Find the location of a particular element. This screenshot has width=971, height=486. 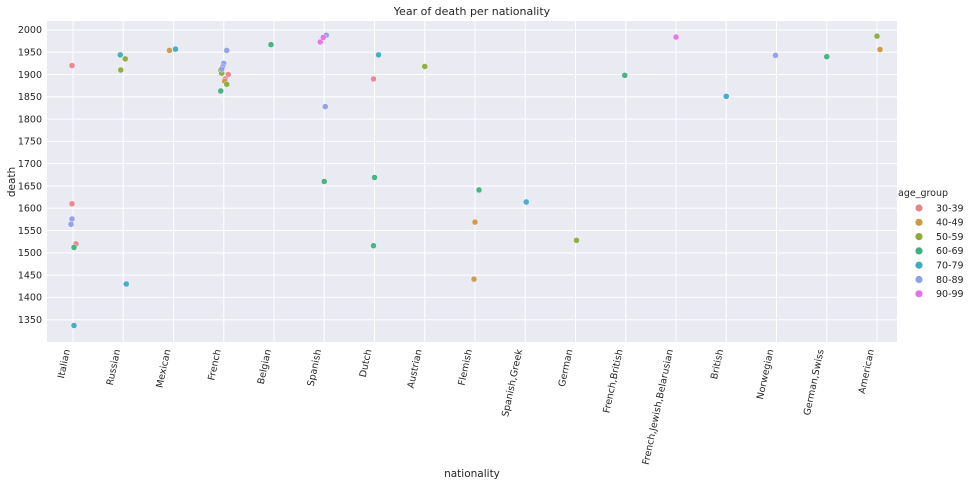

legend-label: 50-59 is located at coordinates (950, 237).